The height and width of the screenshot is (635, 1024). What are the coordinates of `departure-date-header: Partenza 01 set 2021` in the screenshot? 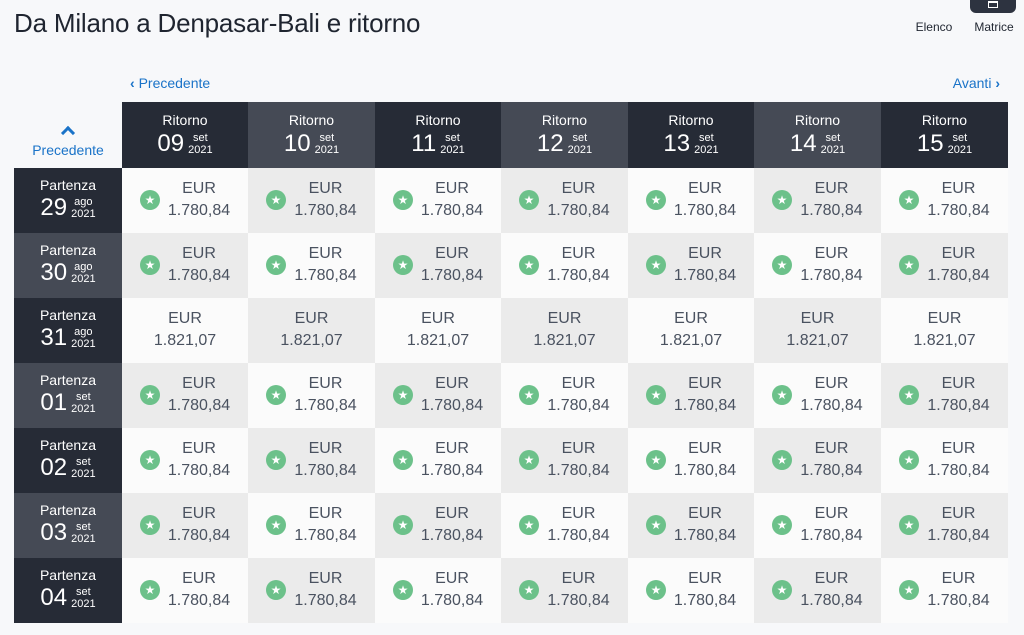 It's located at (68, 395).